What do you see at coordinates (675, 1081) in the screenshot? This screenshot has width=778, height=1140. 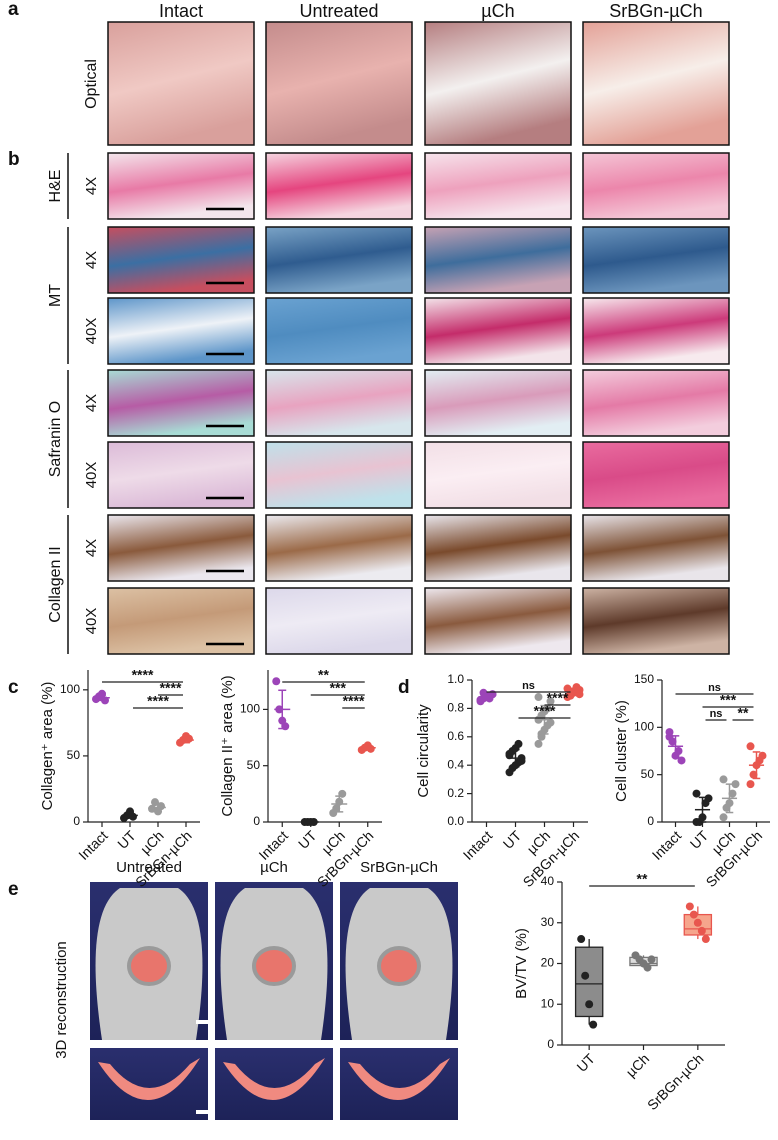 I see `x-tick-label: SrBGn-µCh` at bounding box center [675, 1081].